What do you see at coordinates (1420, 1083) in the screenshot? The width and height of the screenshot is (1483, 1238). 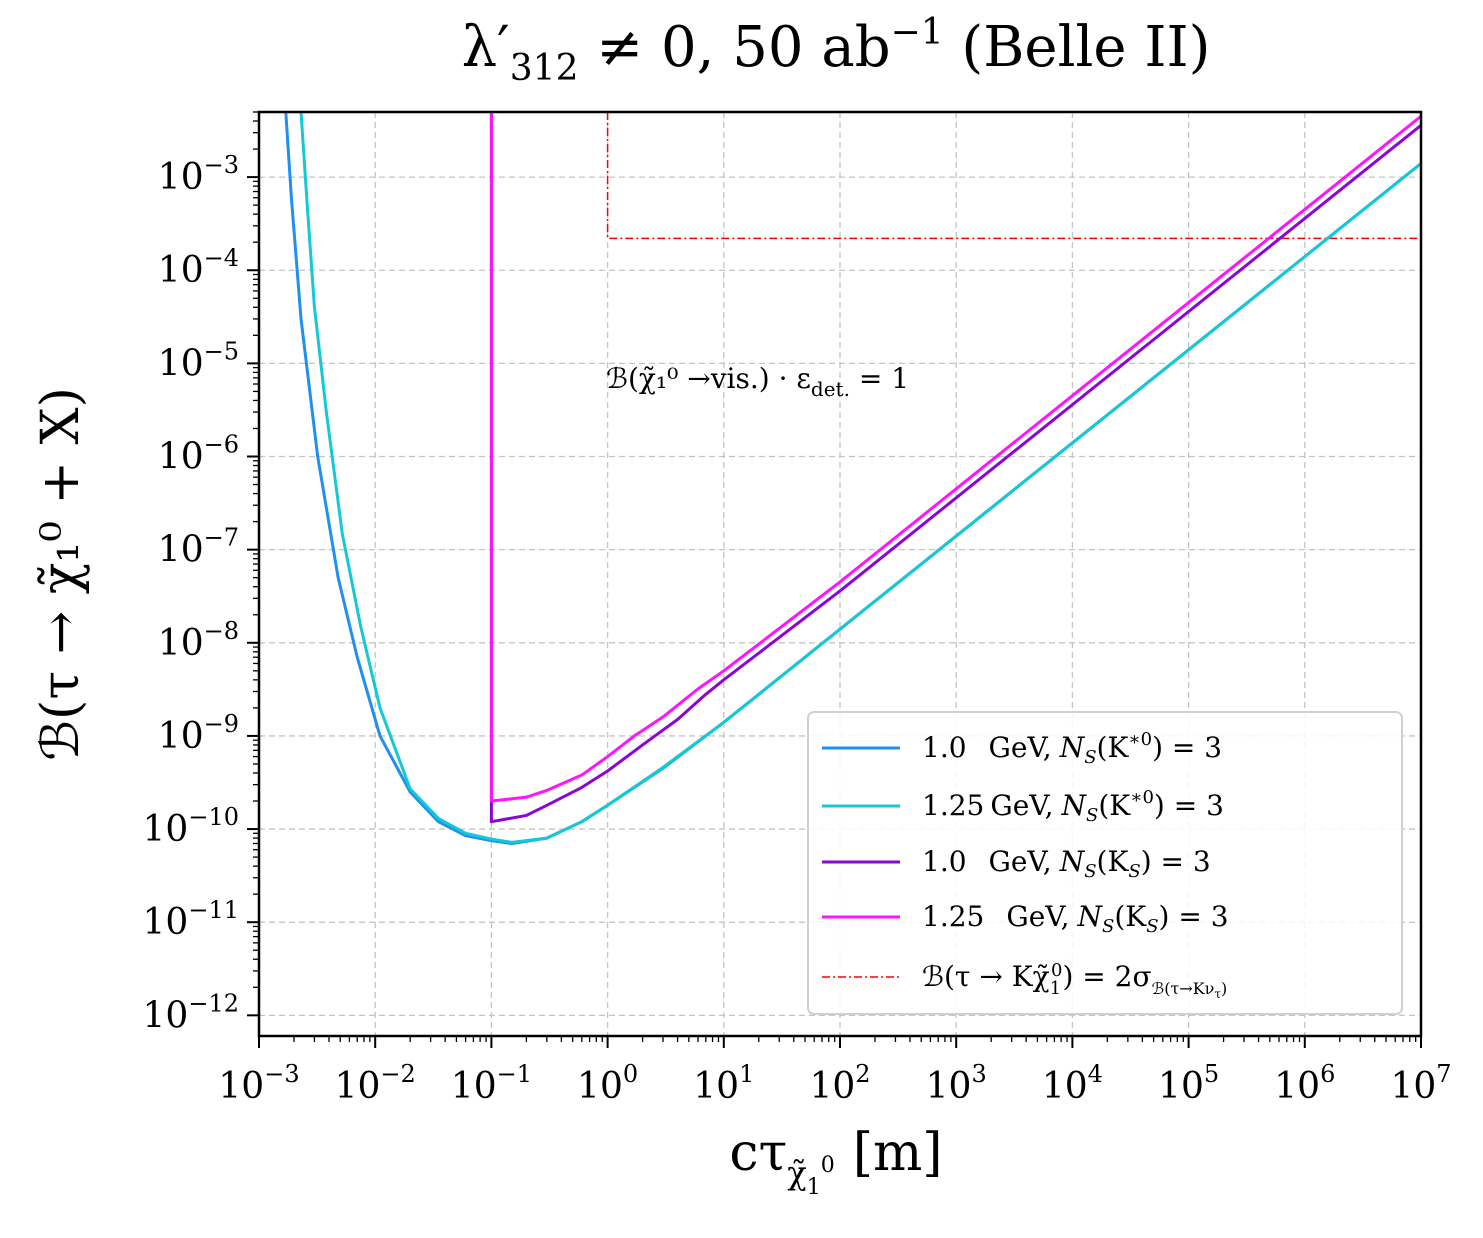 I see `x-tick-label: 10⁷` at bounding box center [1420, 1083].